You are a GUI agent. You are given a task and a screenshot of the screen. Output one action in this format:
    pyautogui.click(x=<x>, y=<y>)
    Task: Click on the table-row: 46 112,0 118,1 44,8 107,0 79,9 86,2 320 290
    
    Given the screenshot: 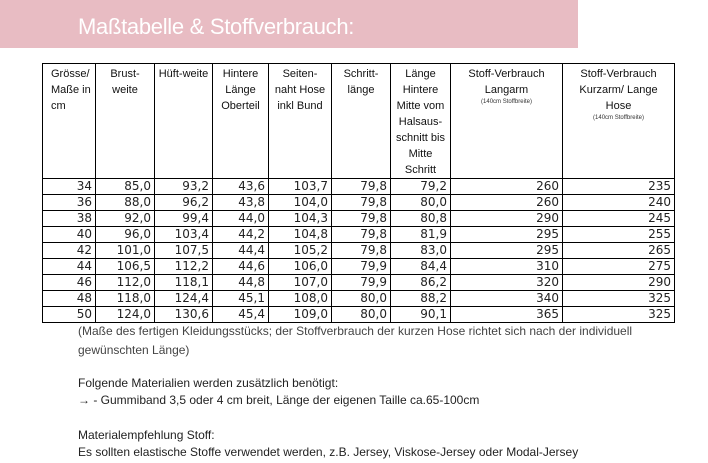 What is the action you would take?
    pyautogui.click(x=358, y=282)
    